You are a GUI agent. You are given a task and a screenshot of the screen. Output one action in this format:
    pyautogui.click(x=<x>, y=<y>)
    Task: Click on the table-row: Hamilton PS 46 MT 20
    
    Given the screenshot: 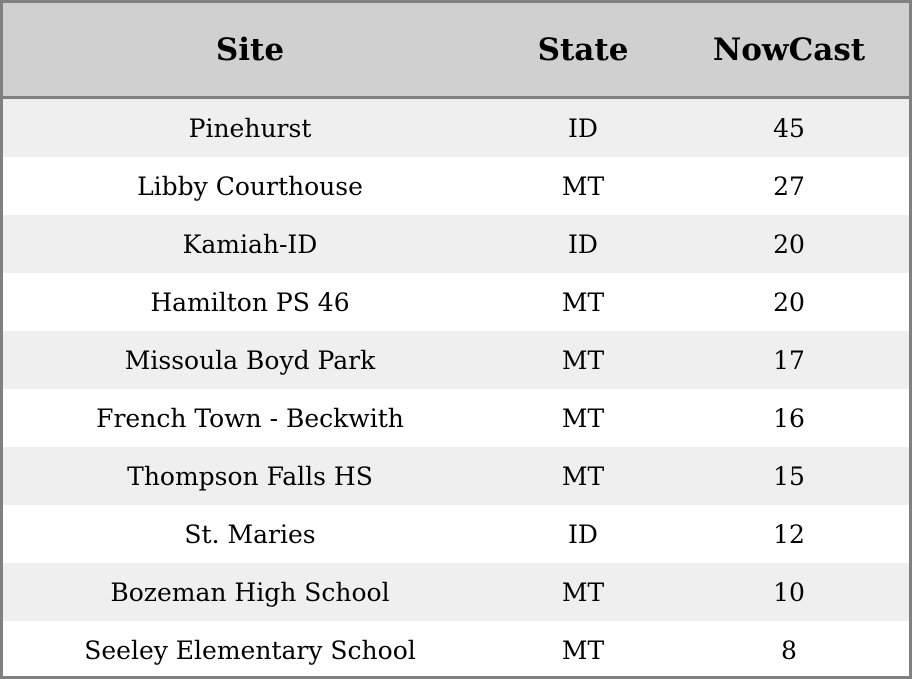 What is the action you would take?
    pyautogui.click(x=456, y=302)
    